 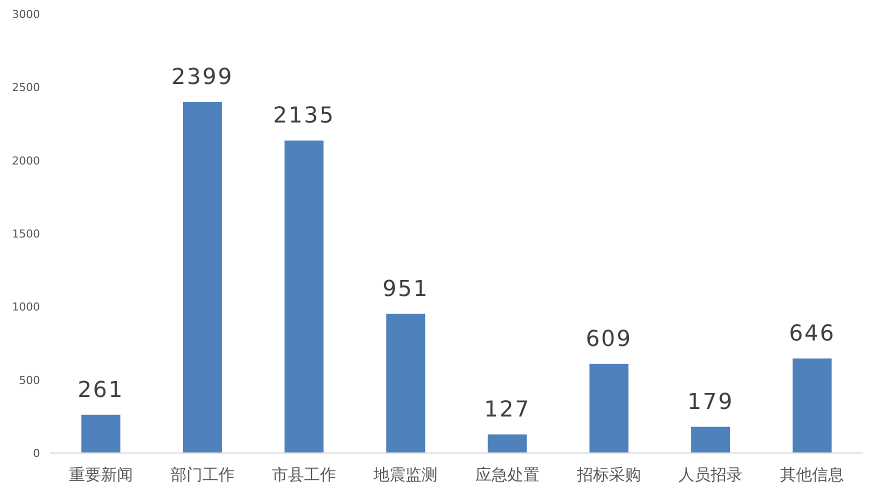 What do you see at coordinates (26, 161) in the screenshot?
I see `y-tick-label: 2000` at bounding box center [26, 161].